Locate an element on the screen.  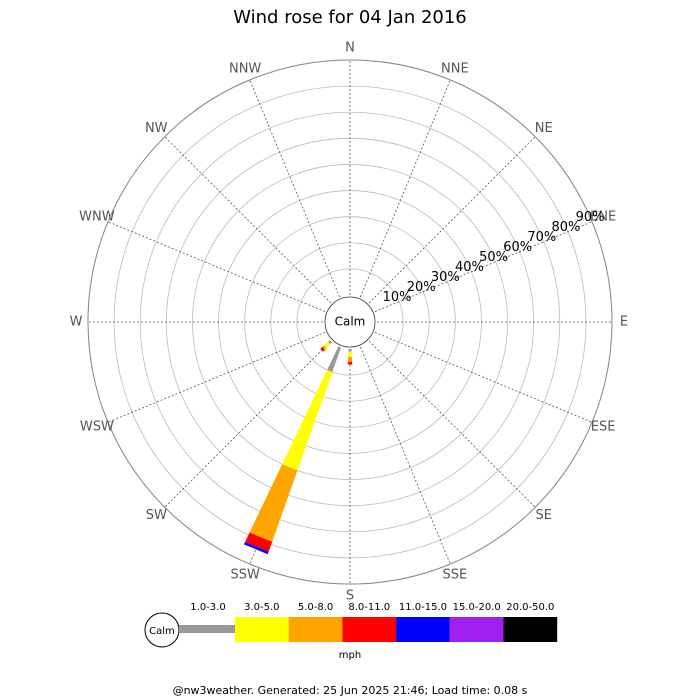
legend-label: 3.0-5.0 is located at coordinates (261, 607).